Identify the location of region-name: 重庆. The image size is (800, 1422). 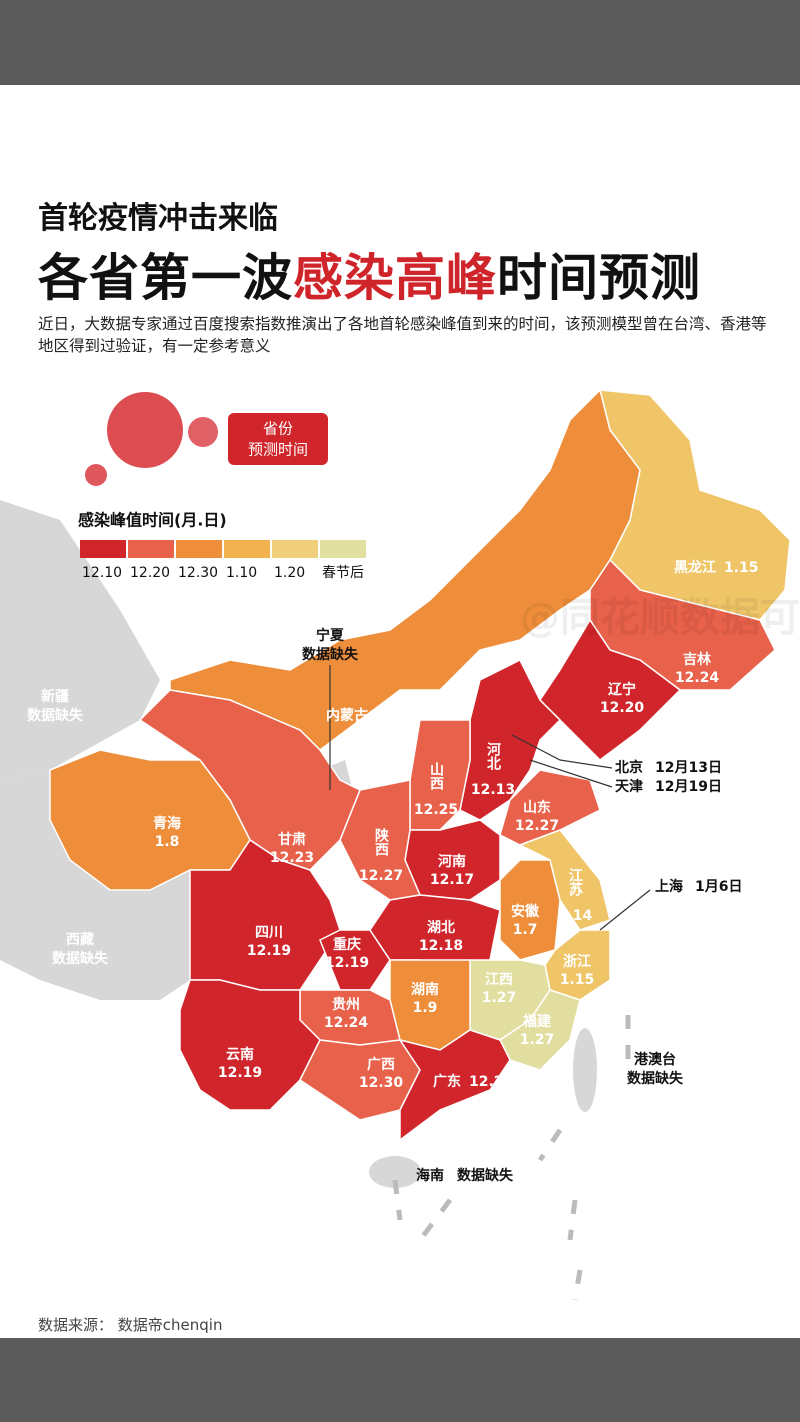
(347, 944).